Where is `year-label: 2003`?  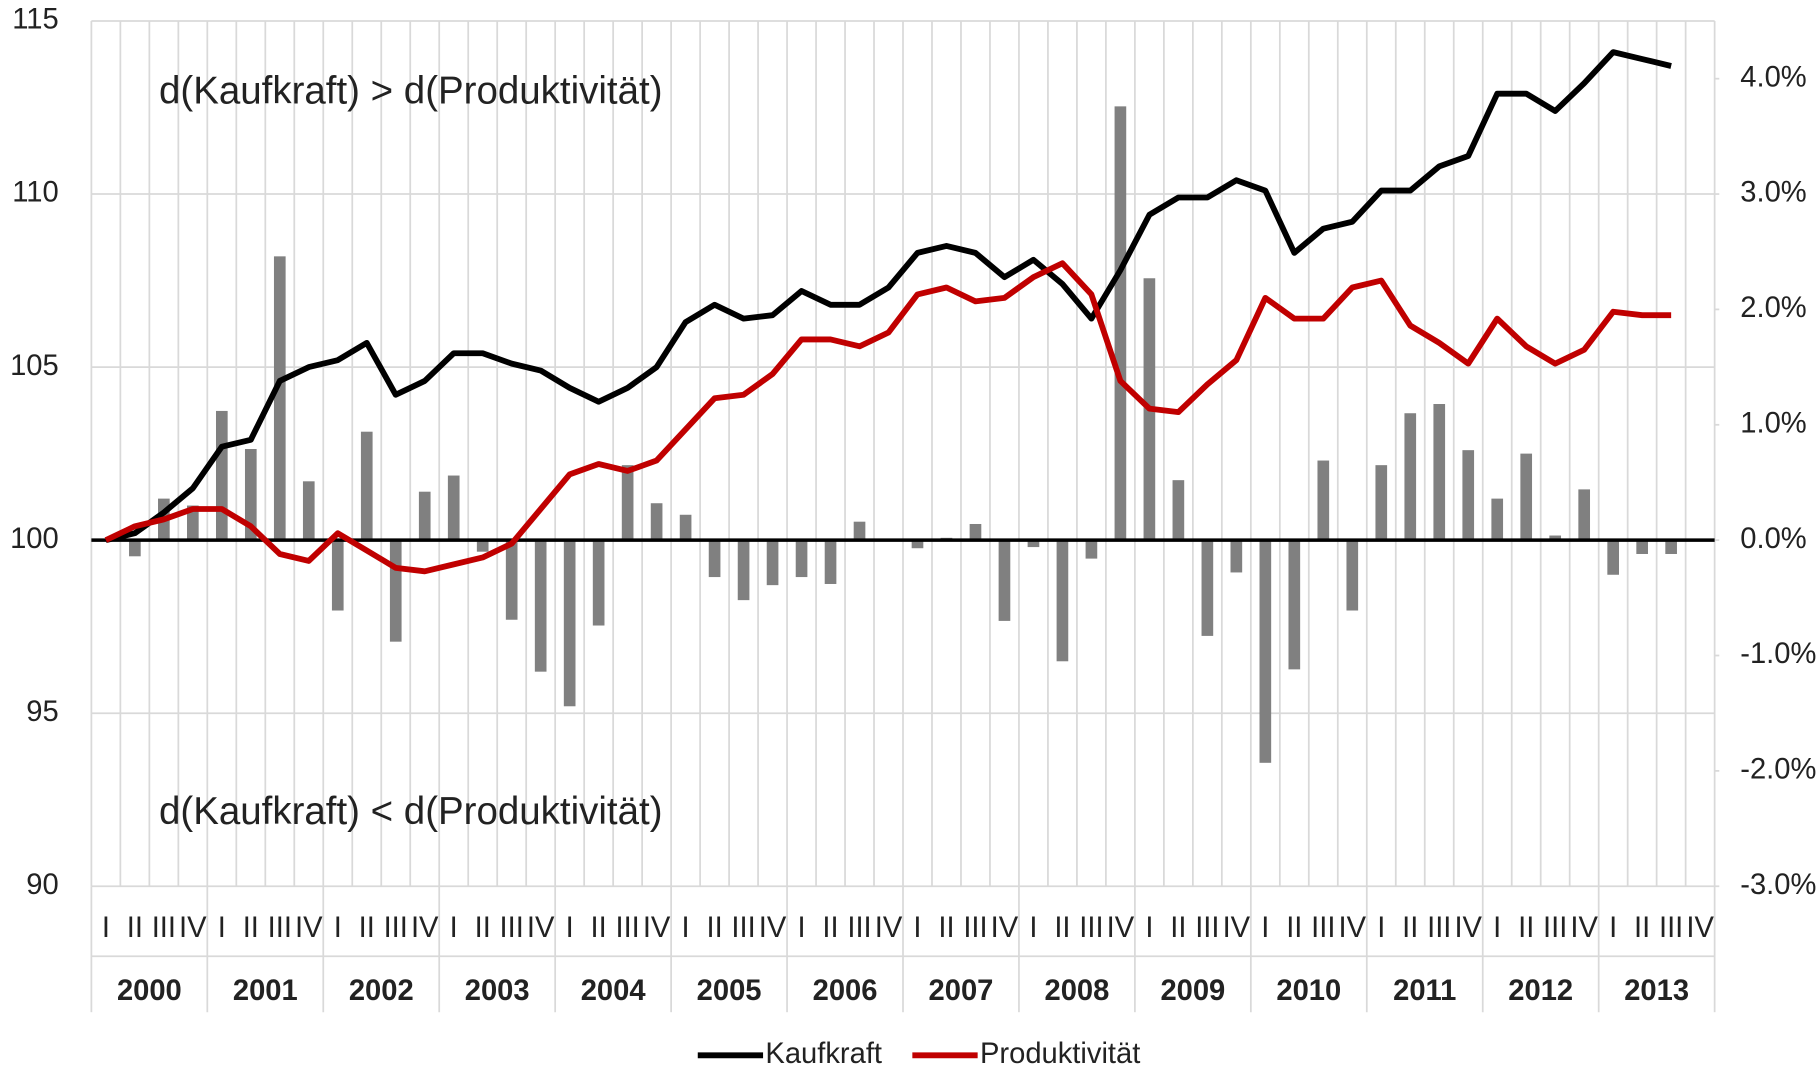
year-label: 2003 is located at coordinates (497, 991).